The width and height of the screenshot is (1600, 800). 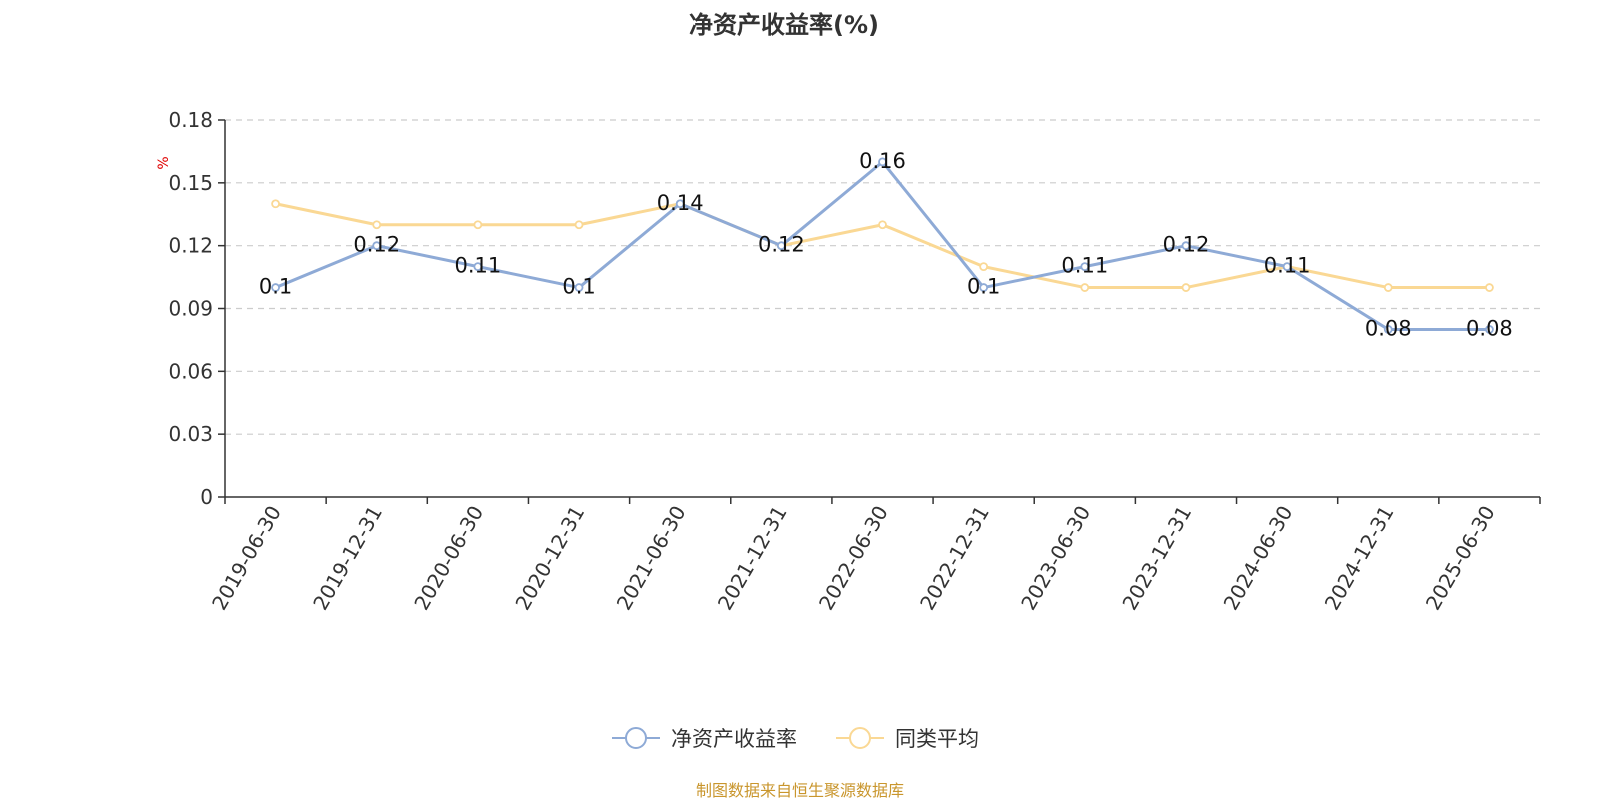 I want to click on y-tick-label: 0, so click(x=206, y=497).